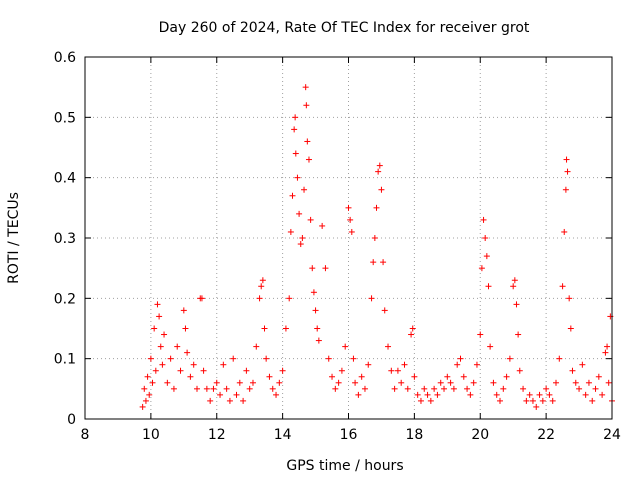 The image size is (640, 480). I want to click on x-axis-label: GPS time / hours, so click(344, 466).